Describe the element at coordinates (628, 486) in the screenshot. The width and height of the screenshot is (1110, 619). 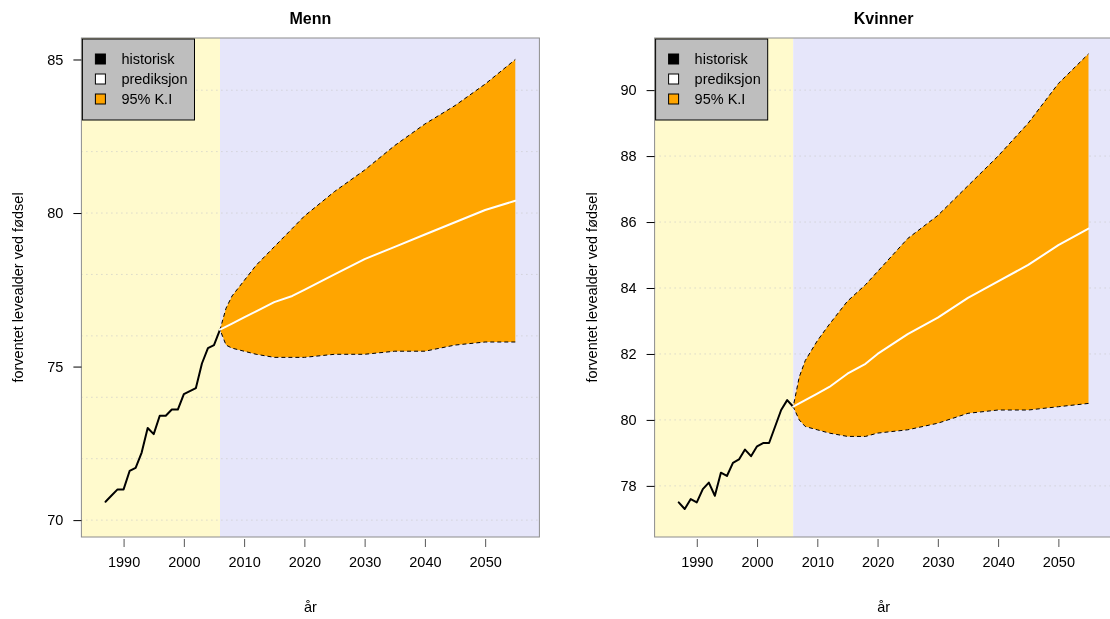
I see `y-tick-label: 78` at that location.